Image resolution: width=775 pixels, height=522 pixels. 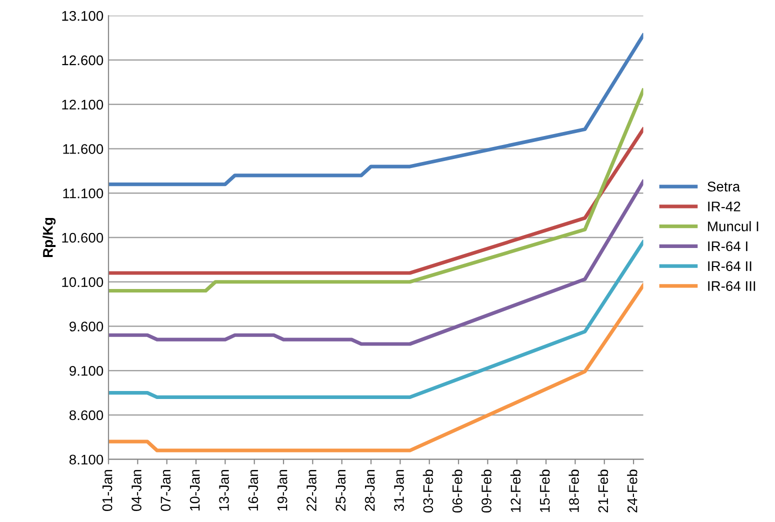 What do you see at coordinates (83, 60) in the screenshot?
I see `y-tick-label: 12.600` at bounding box center [83, 60].